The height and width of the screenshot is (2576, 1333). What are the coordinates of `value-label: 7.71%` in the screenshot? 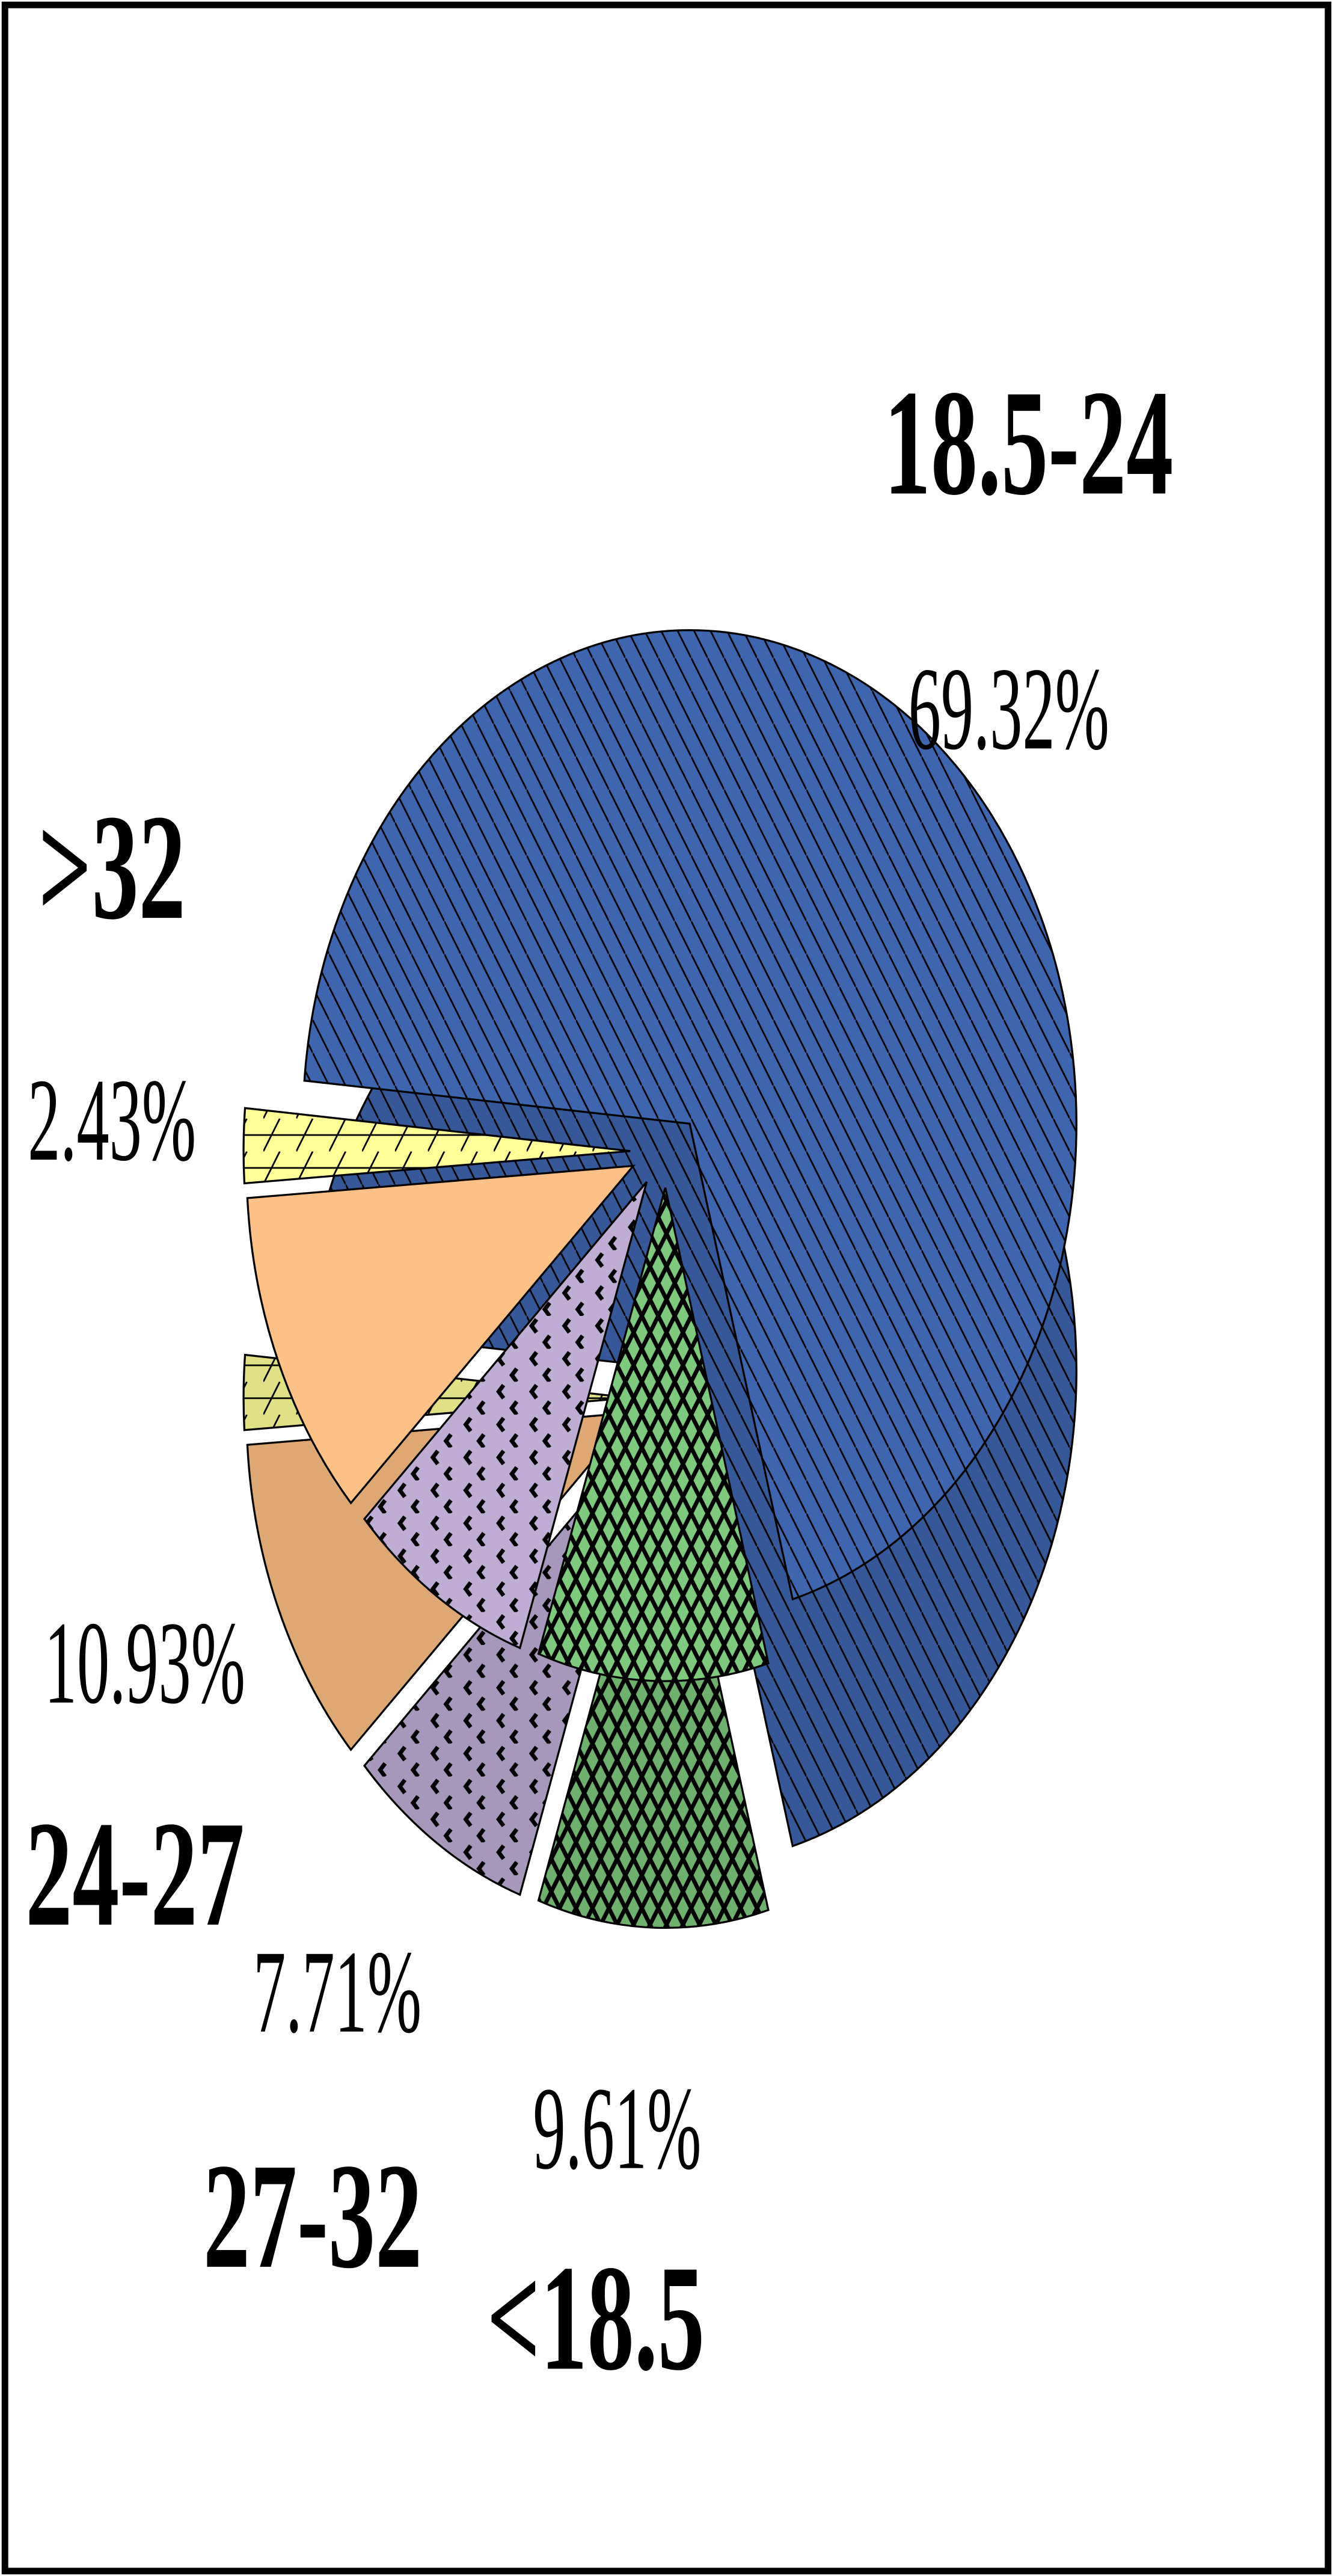 It's located at (337, 1992).